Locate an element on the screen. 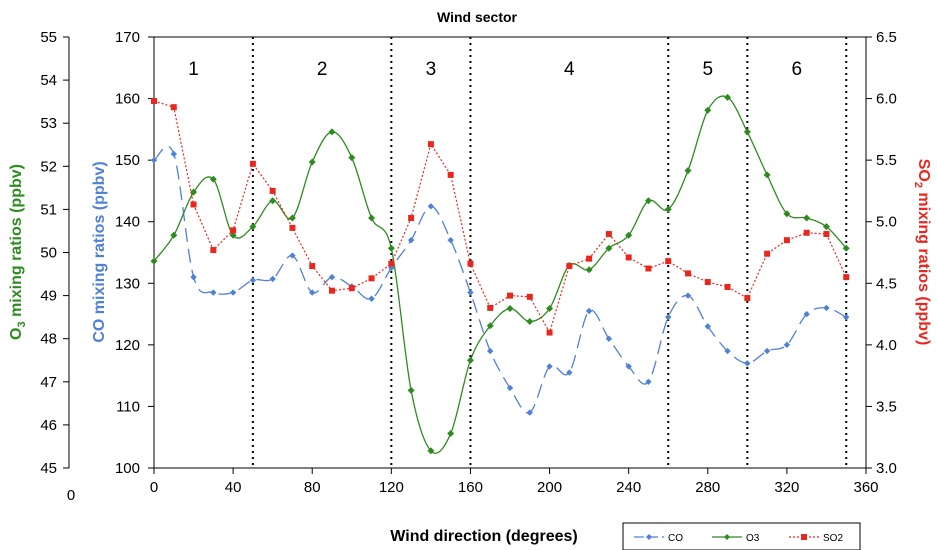  sector-label-3: 3 is located at coordinates (431, 69).